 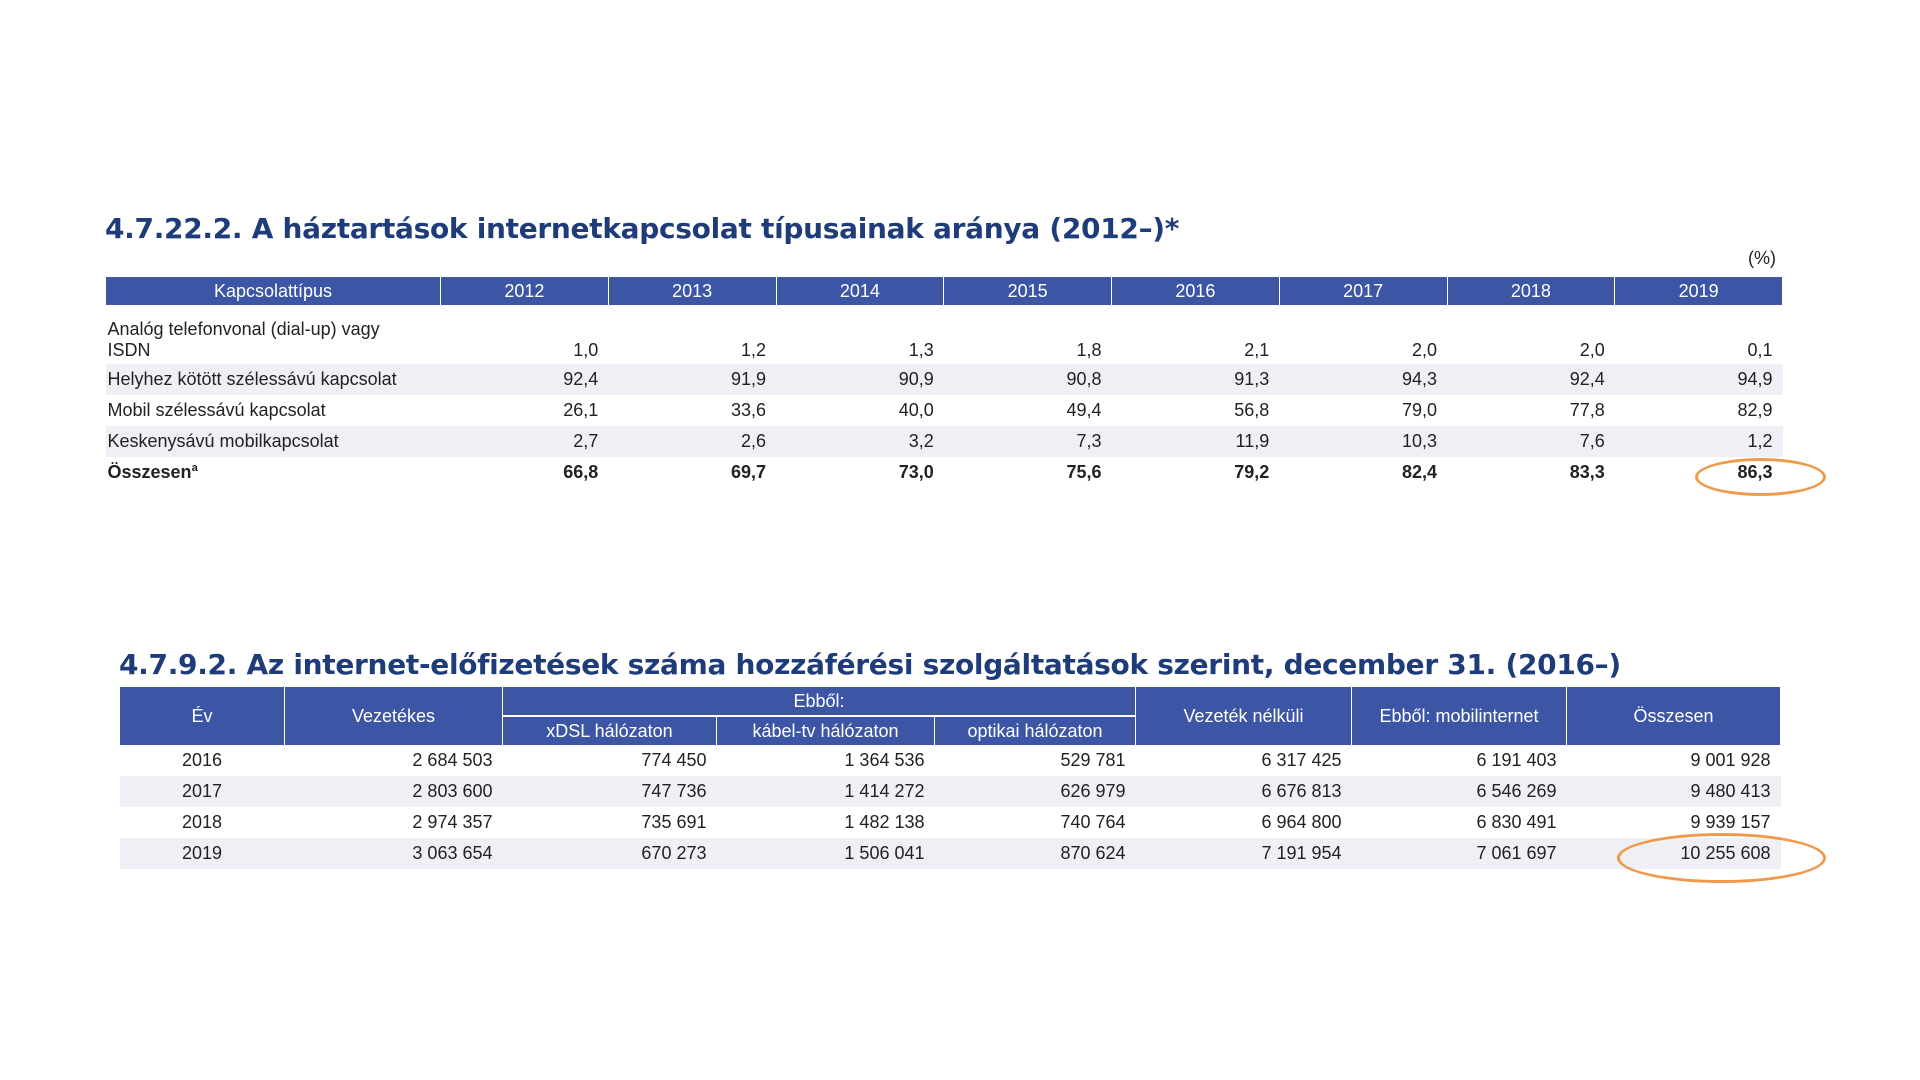 I want to click on table1-unit: (%), so click(x=1762, y=258).